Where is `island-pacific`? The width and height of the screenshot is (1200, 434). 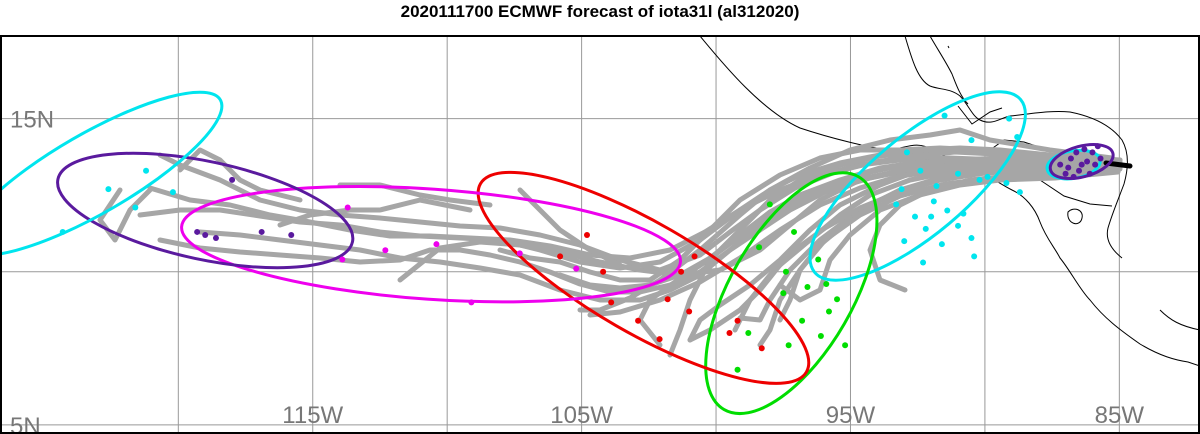 island-pacific is located at coordinates (948, 47).